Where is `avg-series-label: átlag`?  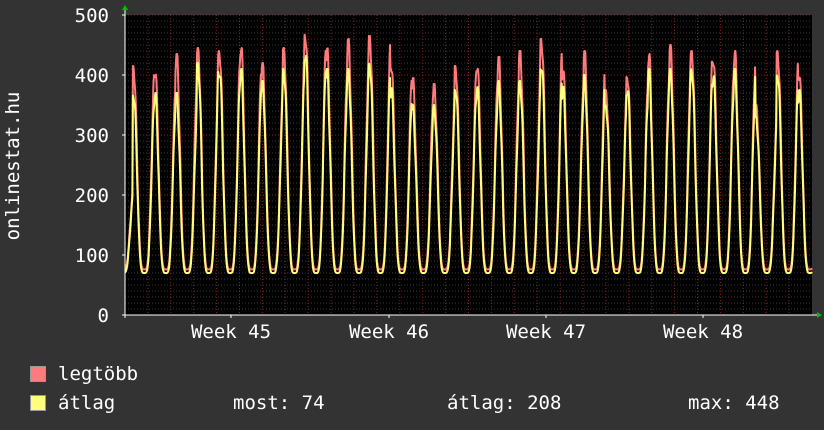 avg-series-label: átlag is located at coordinates (87, 403).